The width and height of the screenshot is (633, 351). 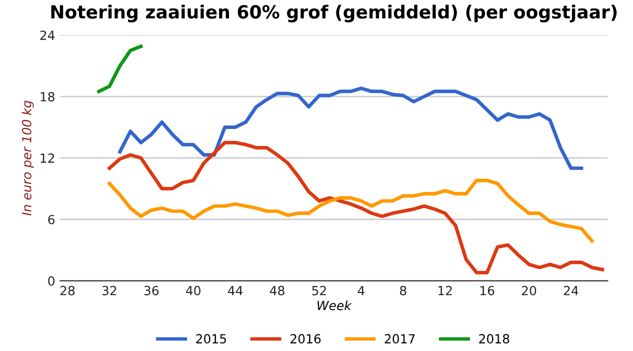 What do you see at coordinates (403, 291) in the screenshot?
I see `x-tick-label: 8` at bounding box center [403, 291].